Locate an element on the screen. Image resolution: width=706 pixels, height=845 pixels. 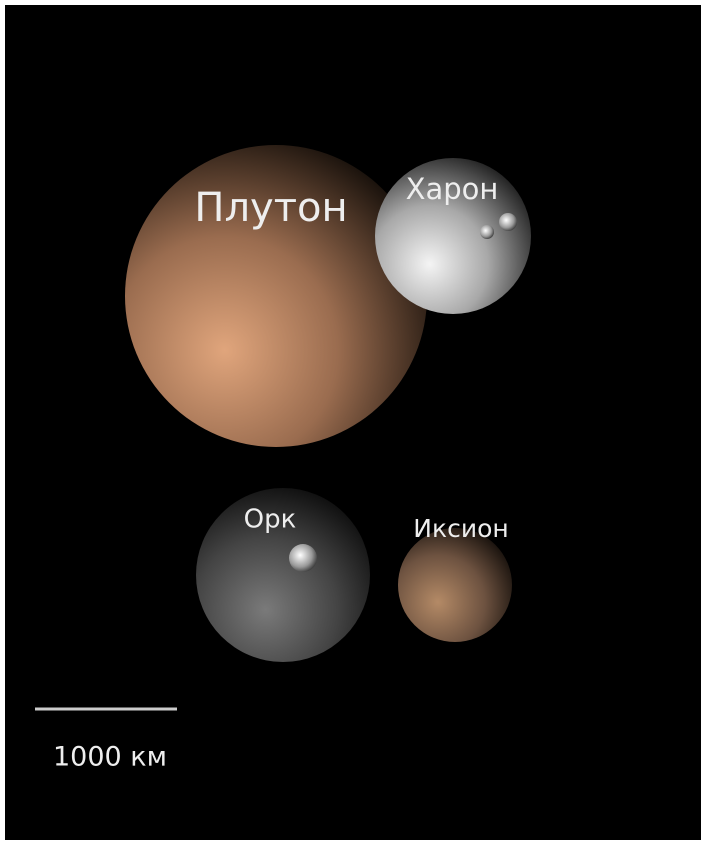
charon-sphere is located at coordinates (453, 236).